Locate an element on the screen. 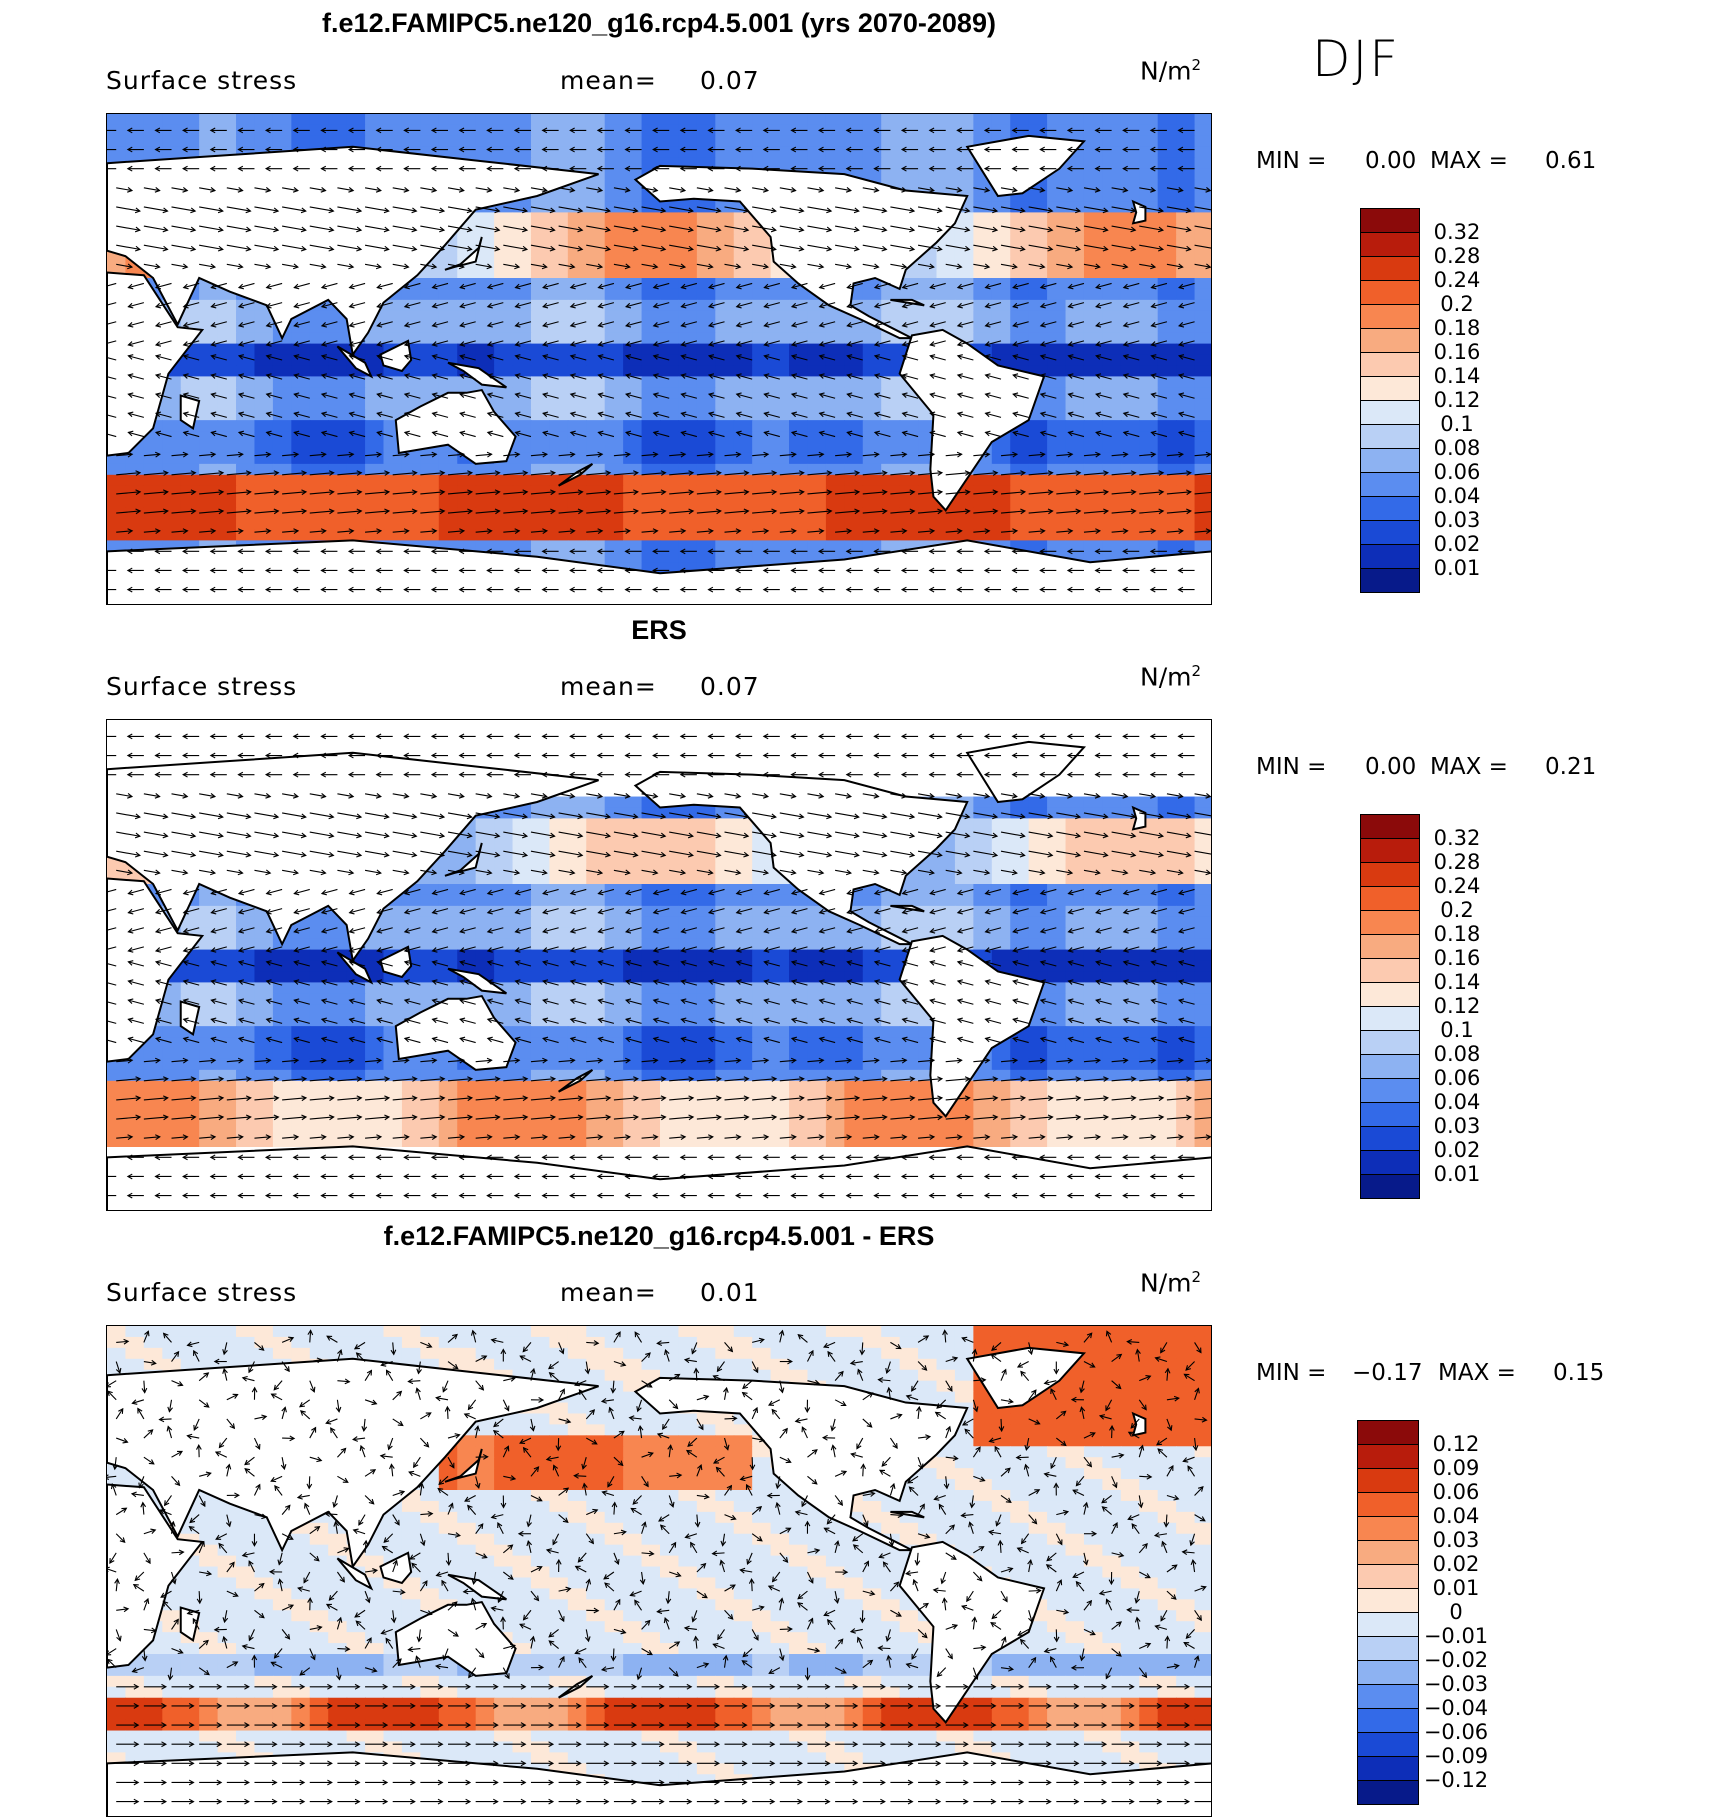 The height and width of the screenshot is (1817, 1710). panel-1-mean-value: 0.07 is located at coordinates (730, 80).